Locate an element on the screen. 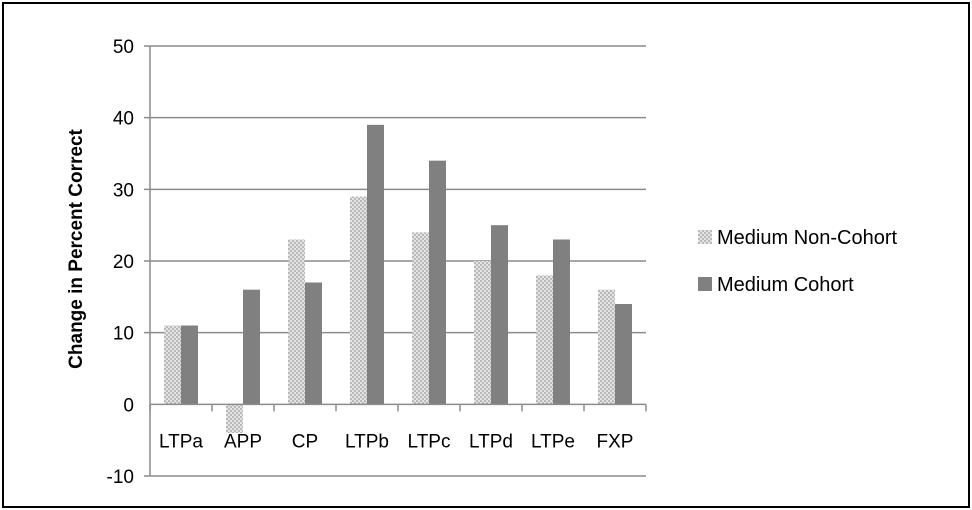 Image resolution: width=972 pixels, height=510 pixels. x-tick-label: CP is located at coordinates (305, 441).